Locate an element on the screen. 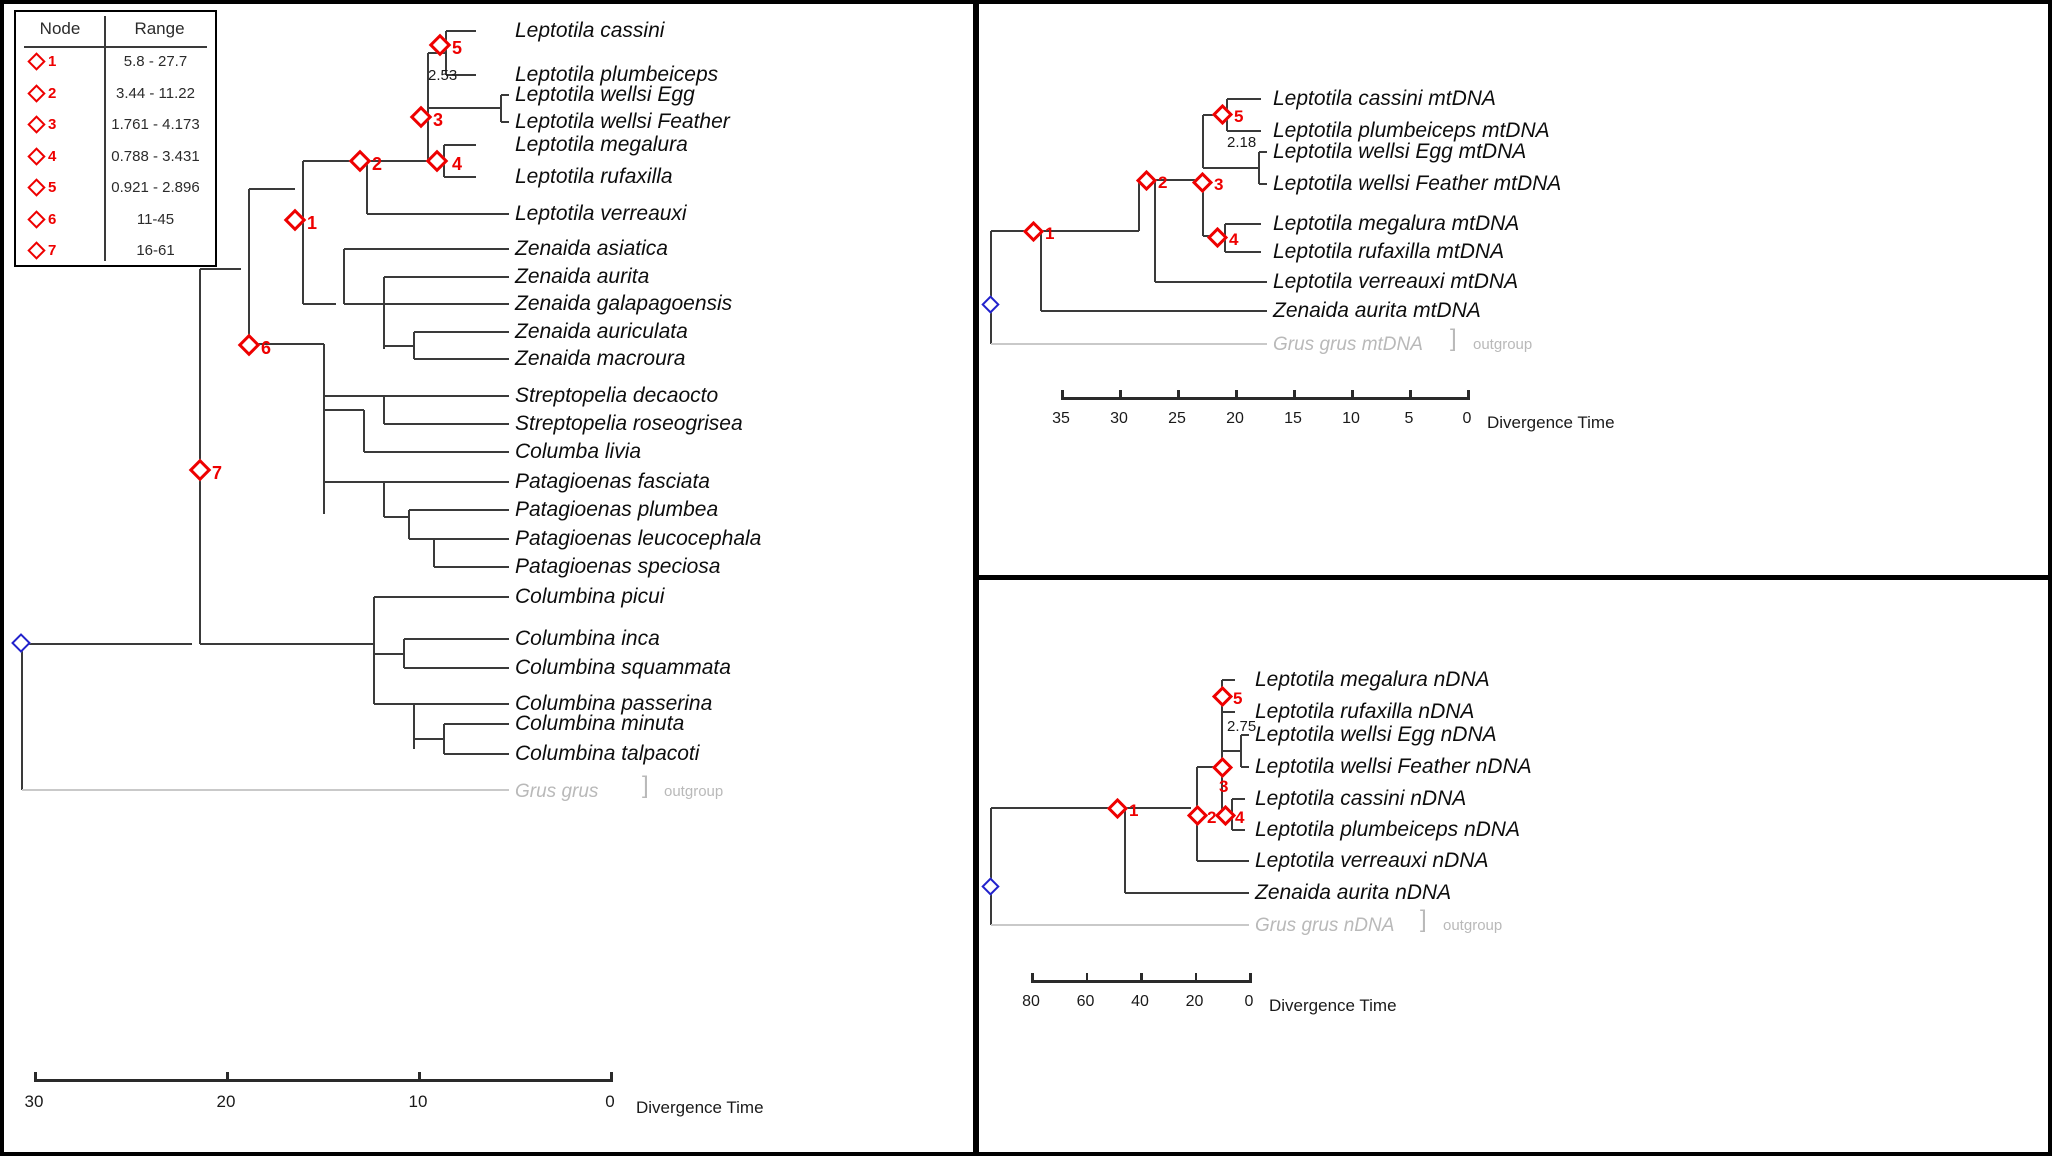 This screenshot has width=2052, height=1156. legend-node-number: 3 is located at coordinates (52, 125).